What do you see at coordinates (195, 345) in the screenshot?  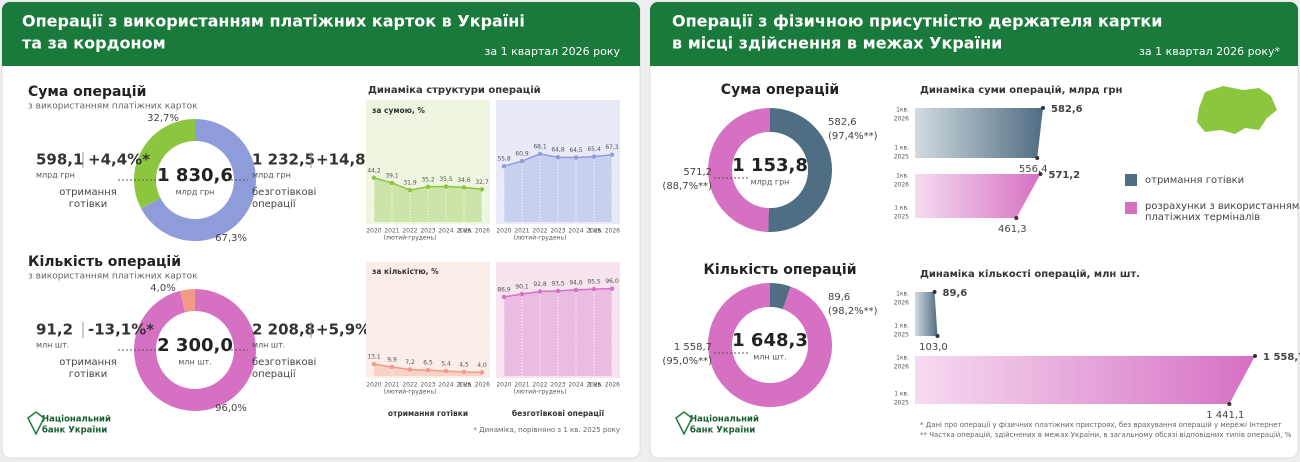 I see `text: 2 300,0` at bounding box center [195, 345].